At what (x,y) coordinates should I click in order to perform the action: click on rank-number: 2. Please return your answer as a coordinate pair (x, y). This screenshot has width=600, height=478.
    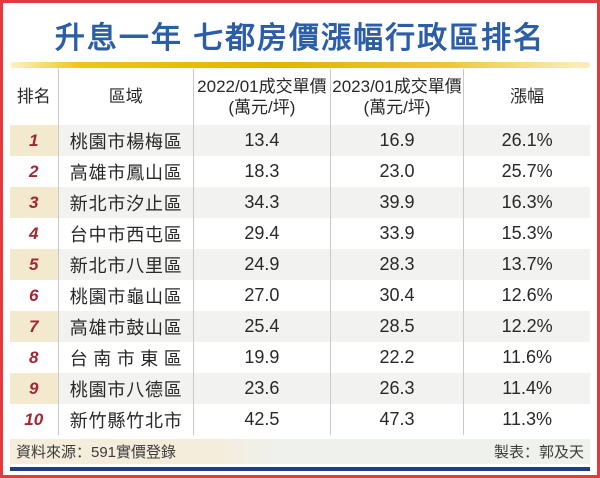
    Looking at the image, I should click on (34, 171).